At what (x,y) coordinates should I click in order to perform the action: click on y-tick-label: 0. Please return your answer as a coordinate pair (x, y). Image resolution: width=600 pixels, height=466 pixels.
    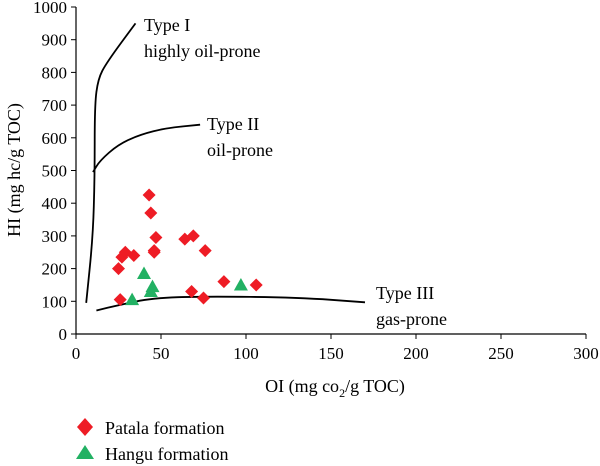
    Looking at the image, I should click on (63, 334).